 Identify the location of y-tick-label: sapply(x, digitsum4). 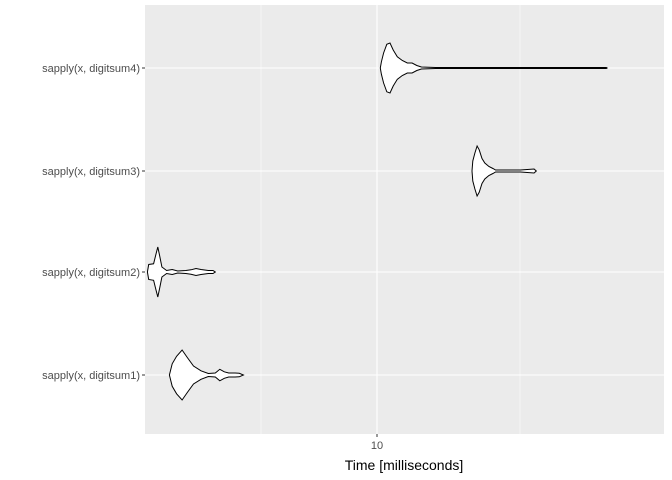
(91, 69).